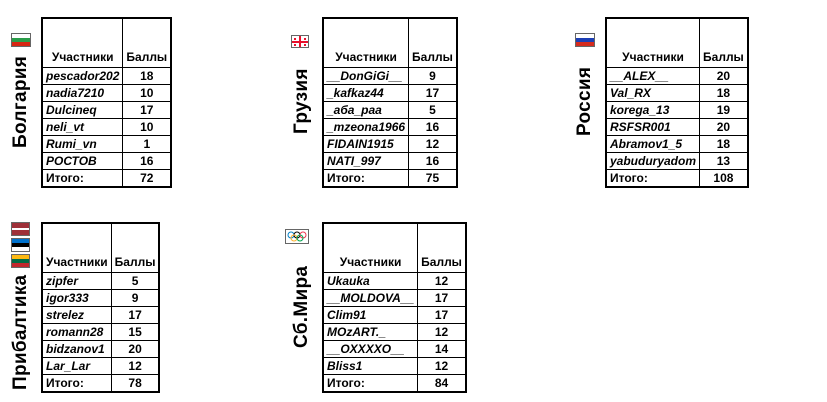  What do you see at coordinates (584, 101) in the screenshot?
I see `group-title: Россия` at bounding box center [584, 101].